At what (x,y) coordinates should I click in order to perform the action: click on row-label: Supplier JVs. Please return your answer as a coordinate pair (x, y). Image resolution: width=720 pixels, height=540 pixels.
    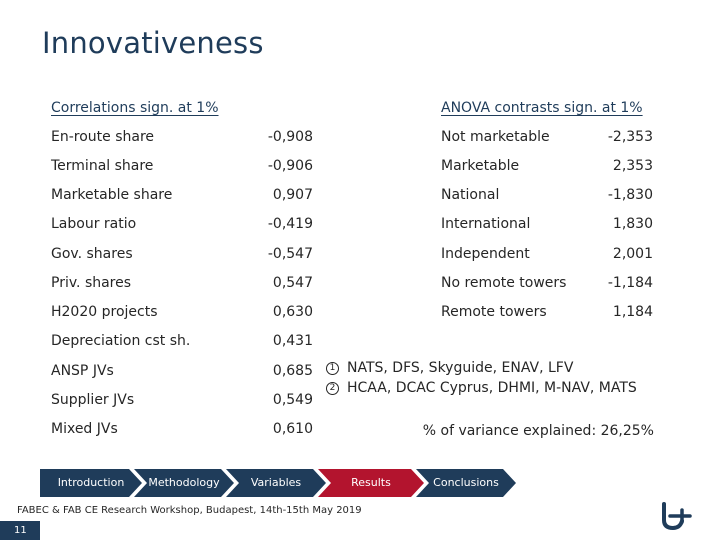
    Looking at the image, I should click on (93, 400).